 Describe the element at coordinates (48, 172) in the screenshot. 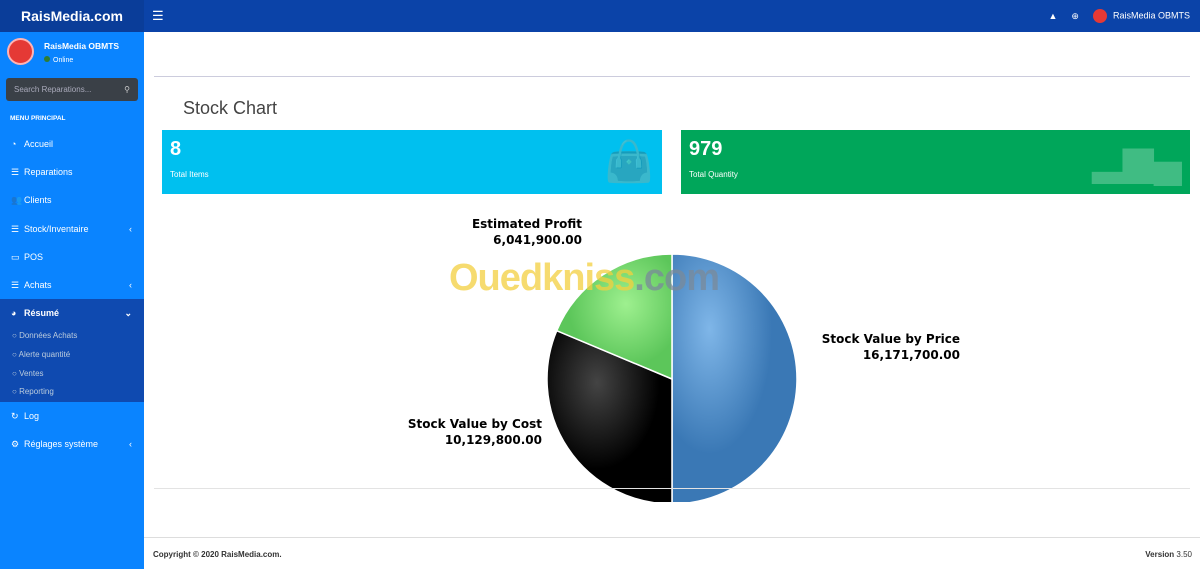

I see `sidebar-item-label: Reparations` at that location.